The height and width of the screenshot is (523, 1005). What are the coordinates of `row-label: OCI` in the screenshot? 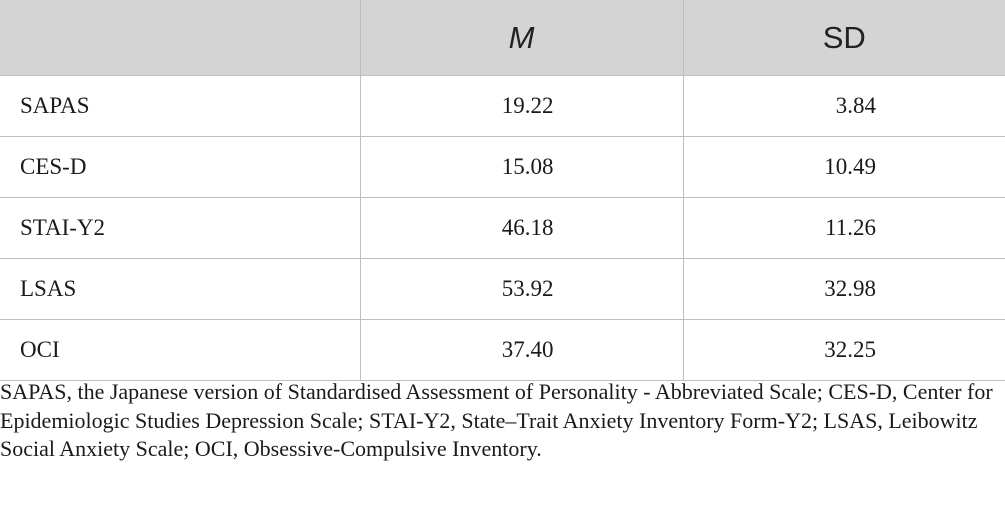 It's located at (180, 350).